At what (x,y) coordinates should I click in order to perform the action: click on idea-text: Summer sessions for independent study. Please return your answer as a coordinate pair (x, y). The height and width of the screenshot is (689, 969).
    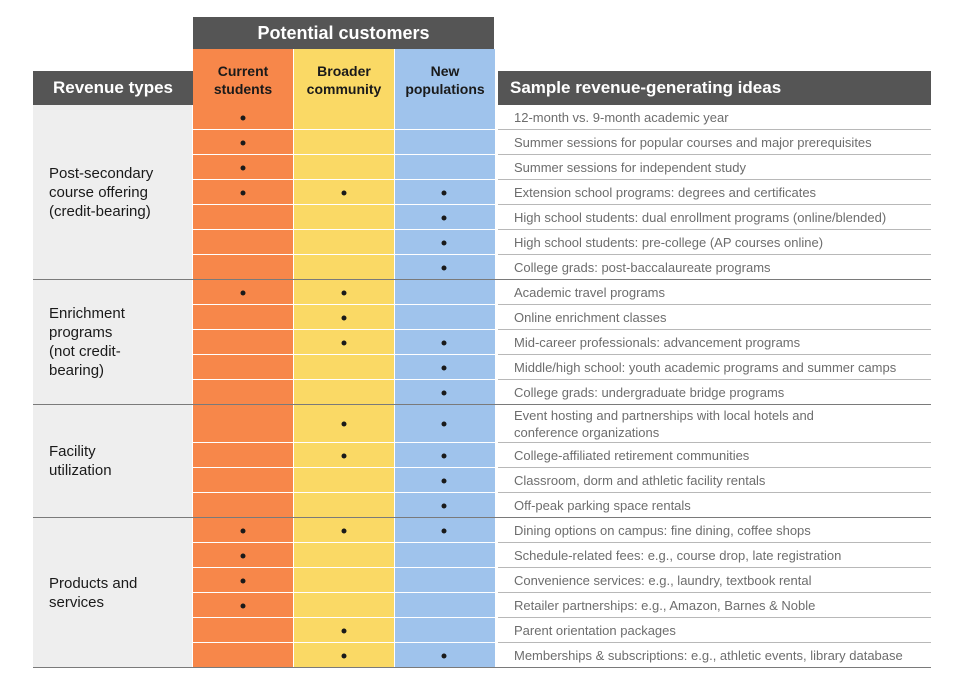
    Looking at the image, I should click on (630, 167).